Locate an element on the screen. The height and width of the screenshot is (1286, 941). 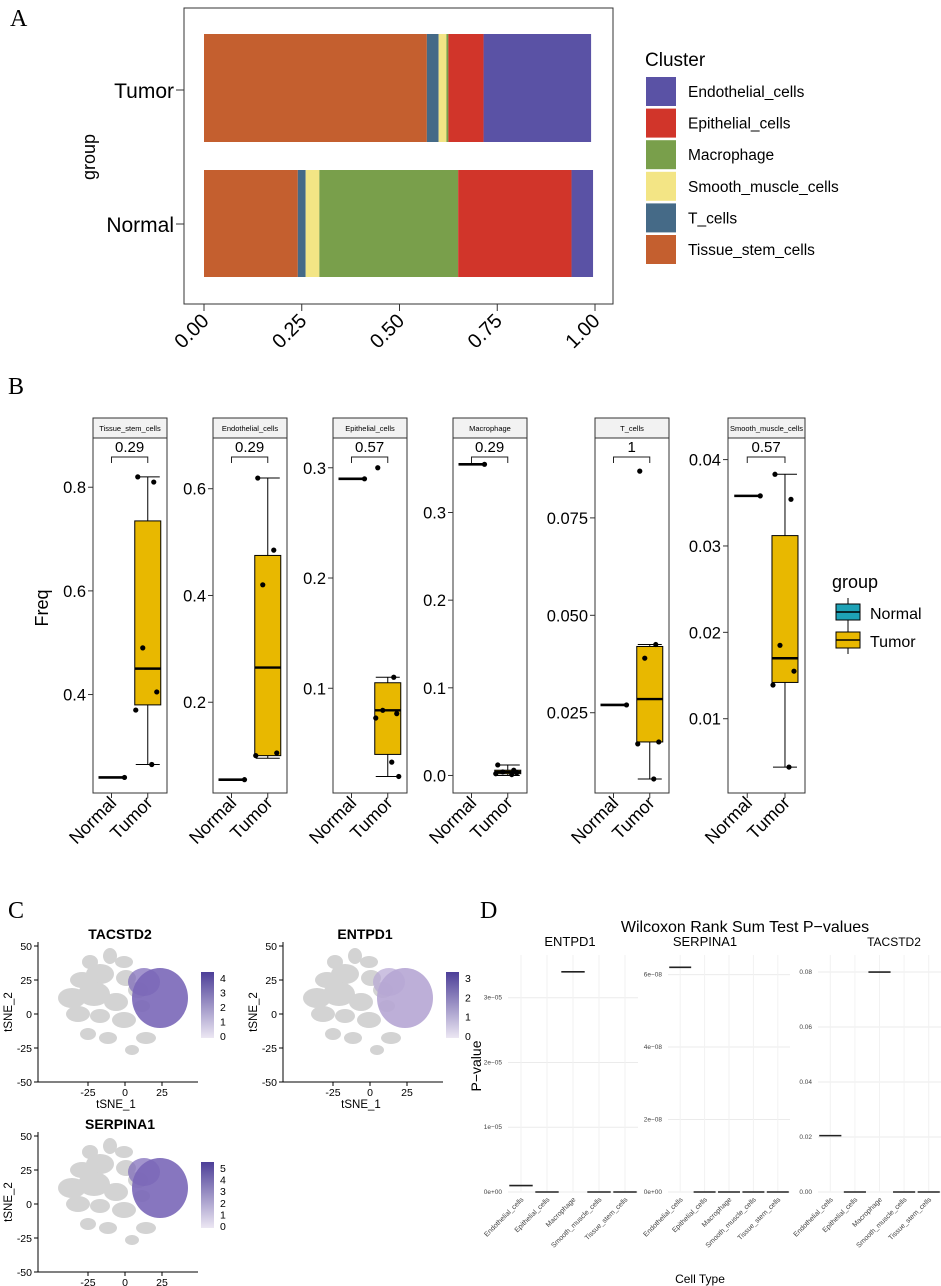
tsne-colorbar-label: 1 is located at coordinates (468, 1018).